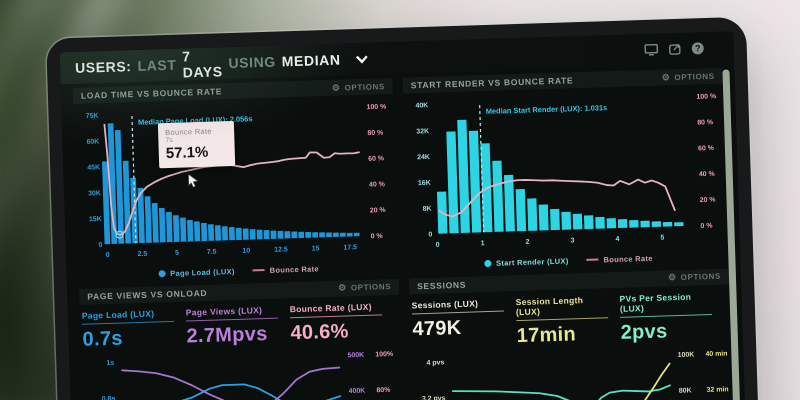 The image size is (800, 400). I want to click on metric-value: 479K, so click(437, 328).